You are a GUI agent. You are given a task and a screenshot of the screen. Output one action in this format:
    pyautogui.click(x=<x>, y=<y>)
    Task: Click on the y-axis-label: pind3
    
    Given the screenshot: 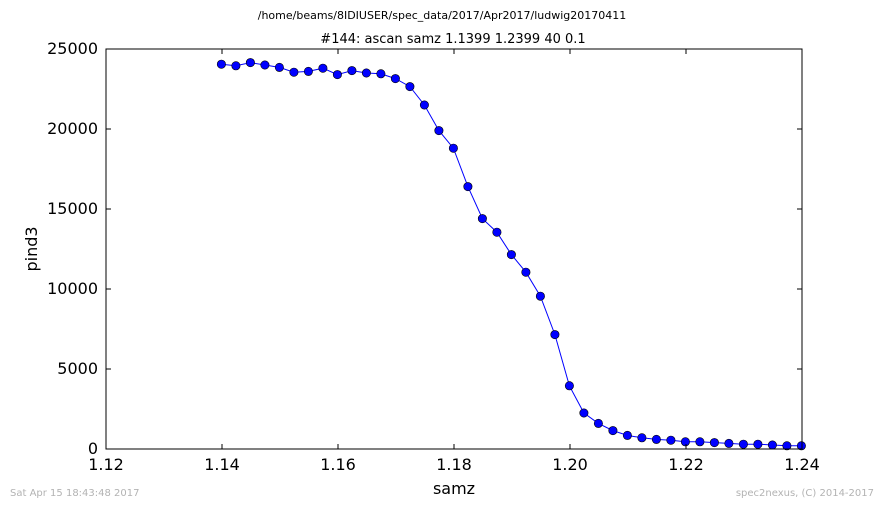 What is the action you would take?
    pyautogui.click(x=31, y=248)
    